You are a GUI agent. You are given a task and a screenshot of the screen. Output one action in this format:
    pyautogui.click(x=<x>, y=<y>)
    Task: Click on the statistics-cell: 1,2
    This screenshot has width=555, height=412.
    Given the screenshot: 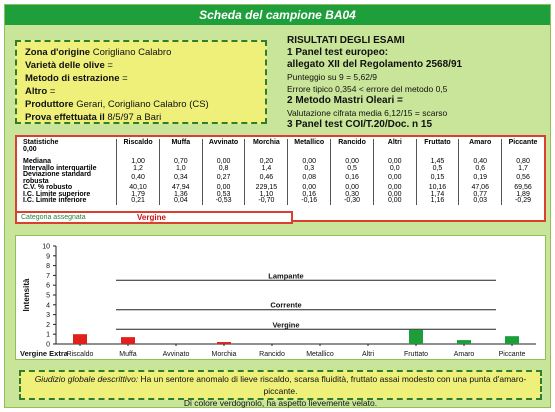 What is the action you would take?
    pyautogui.click(x=138, y=168)
    